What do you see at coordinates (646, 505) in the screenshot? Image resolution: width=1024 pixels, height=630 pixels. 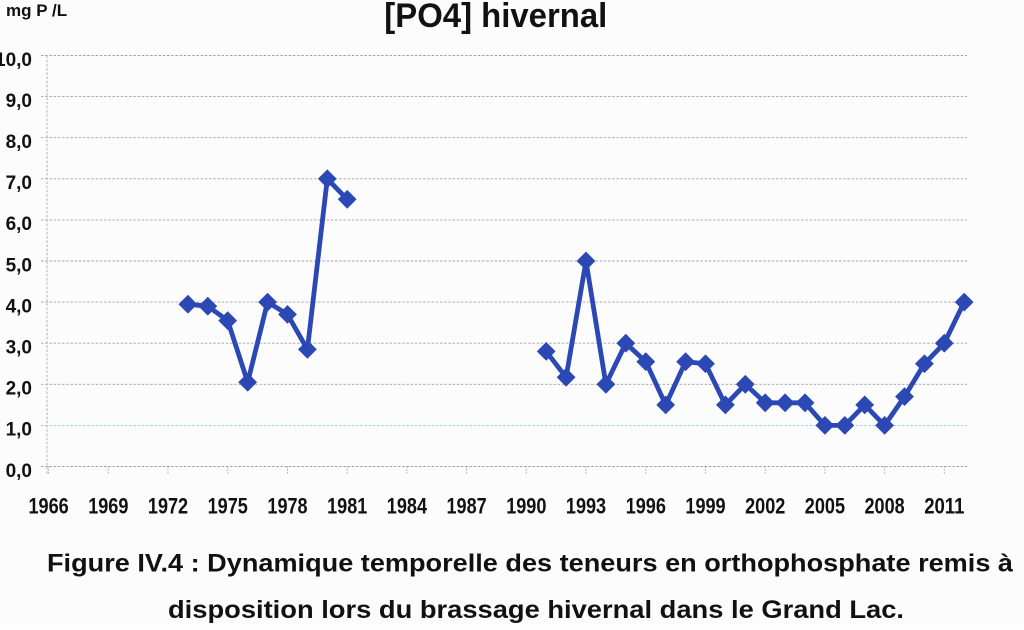 I see `svg-text: 1996` at bounding box center [646, 505].